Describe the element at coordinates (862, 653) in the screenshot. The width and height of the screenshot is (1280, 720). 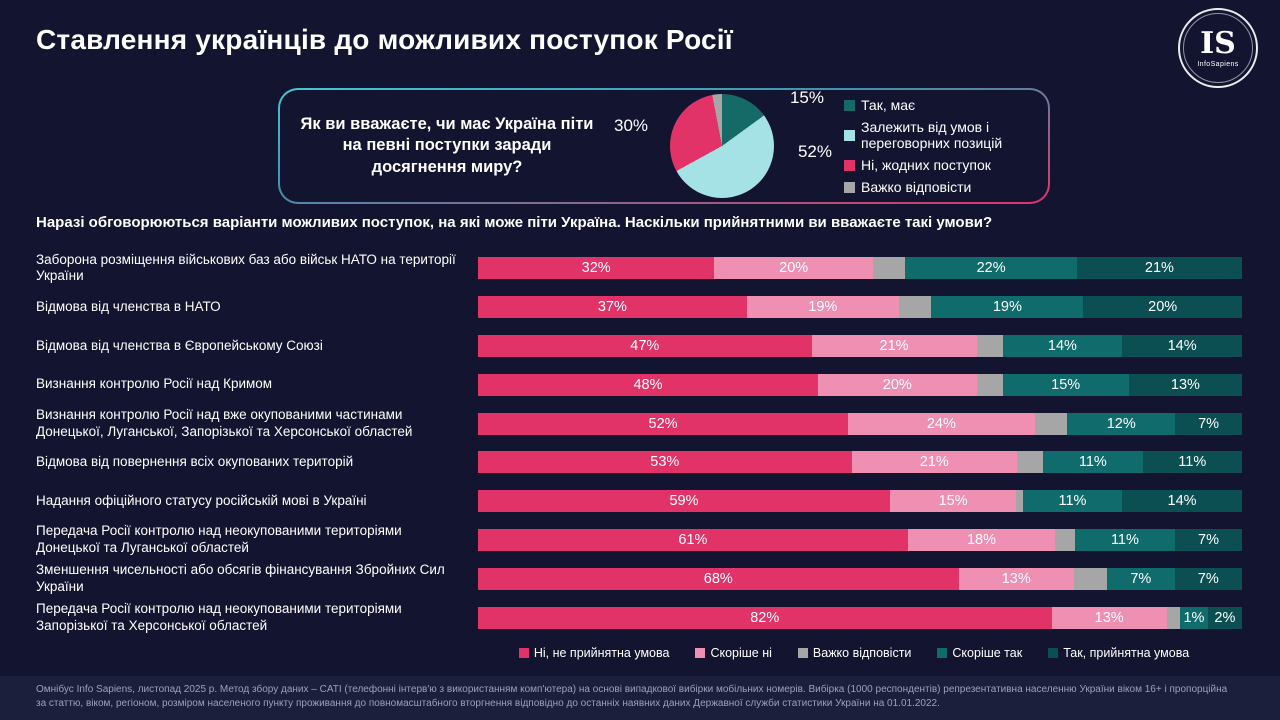
I see `bar-legend-label: Важко відповісти` at that location.